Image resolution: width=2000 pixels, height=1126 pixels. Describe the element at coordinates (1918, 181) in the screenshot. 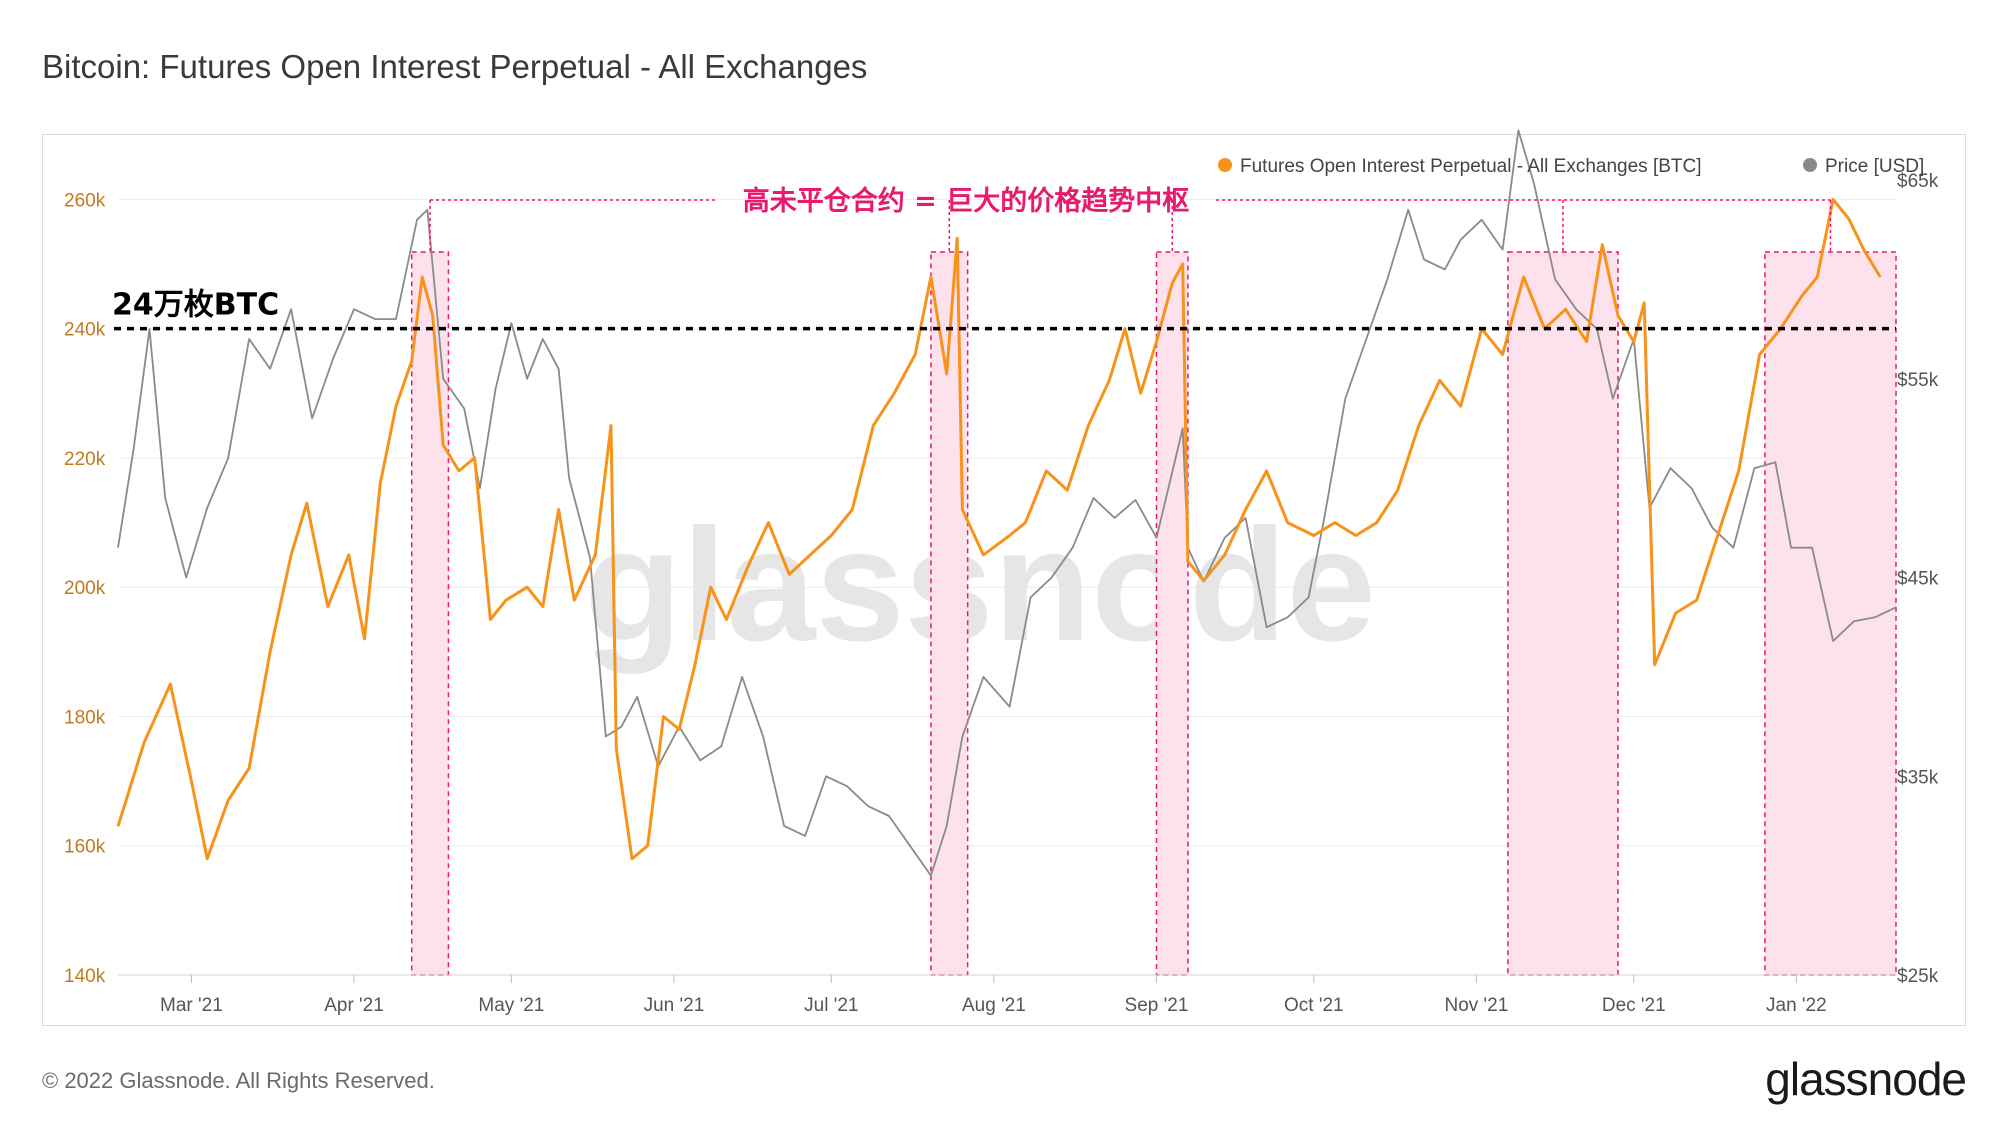

I see `y-right-tick-label: $65k` at that location.